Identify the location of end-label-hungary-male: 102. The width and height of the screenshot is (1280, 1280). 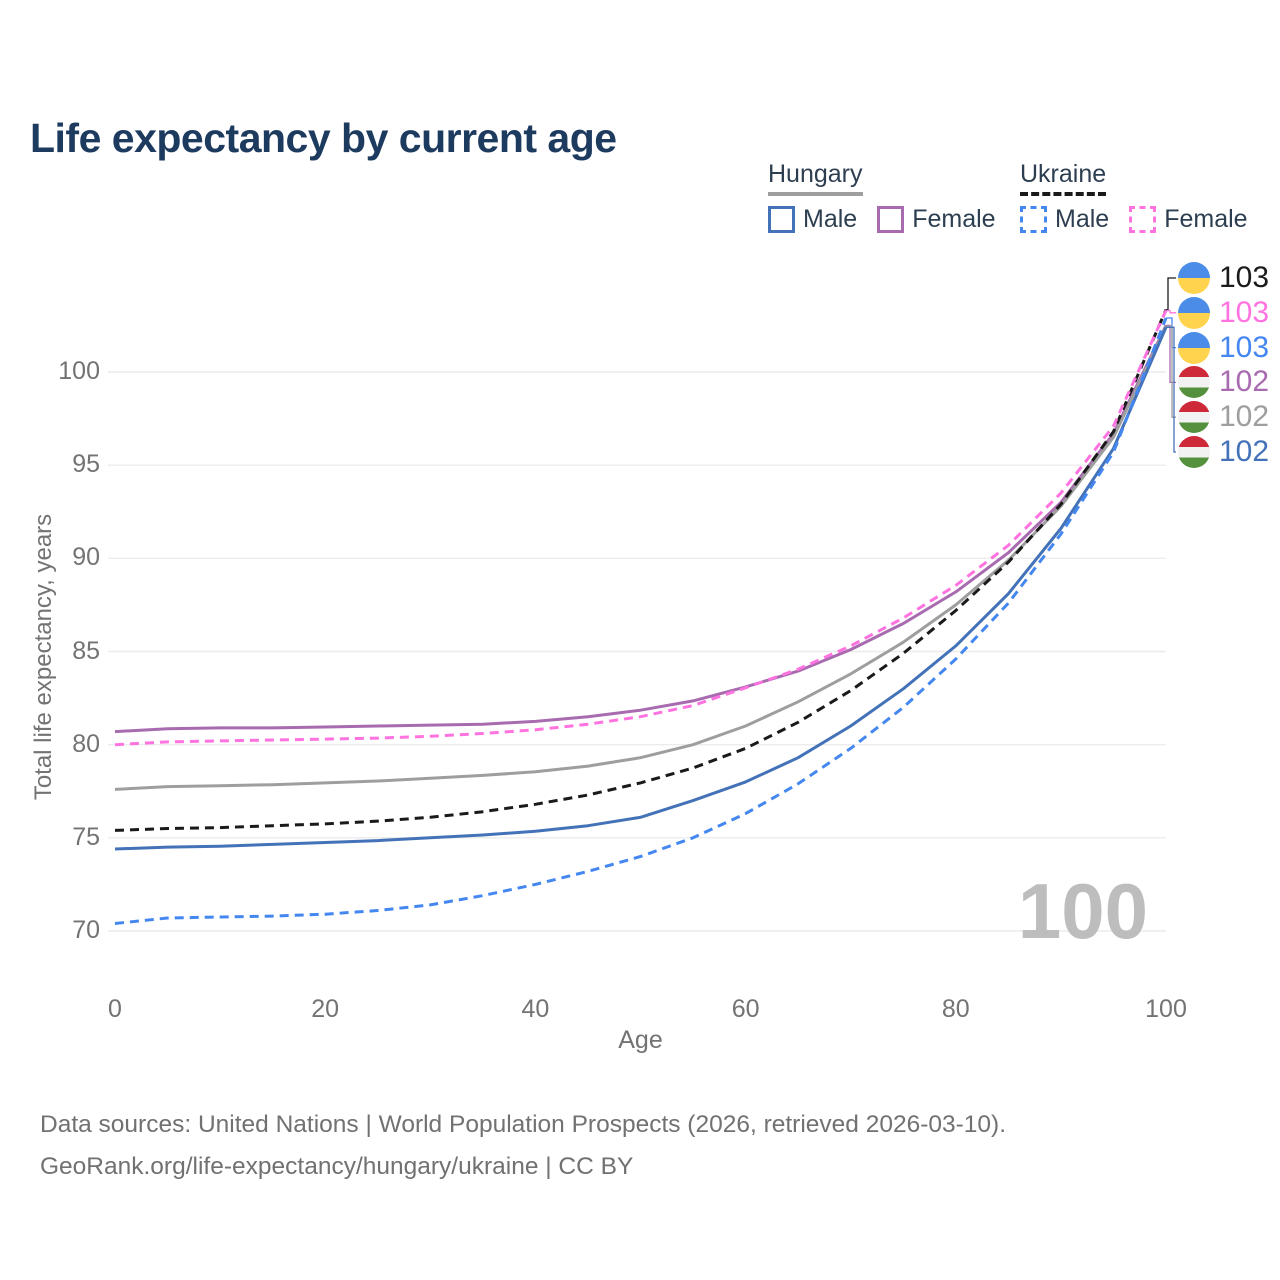
(1223, 452).